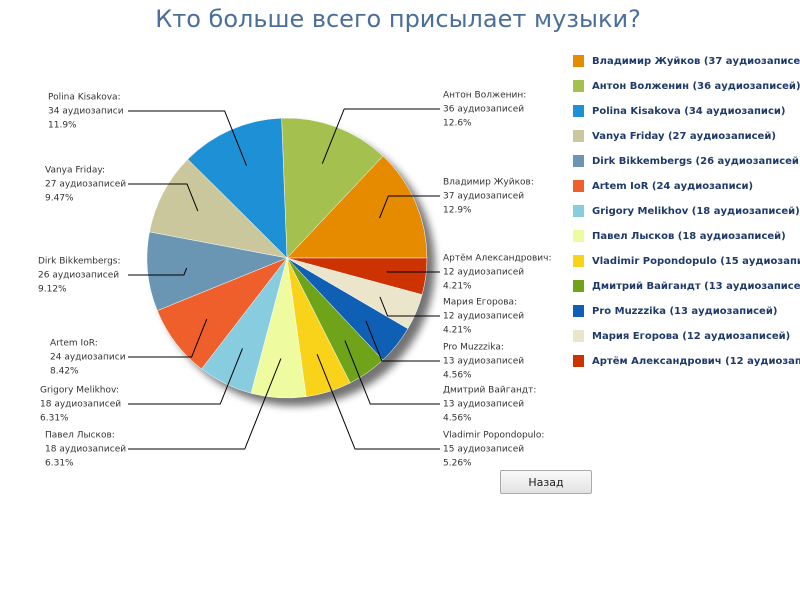 The height and width of the screenshot is (600, 800). What do you see at coordinates (696, 361) in the screenshot?
I see `legend-label: Артём Александрович (12 аудиозаписей)` at bounding box center [696, 361].